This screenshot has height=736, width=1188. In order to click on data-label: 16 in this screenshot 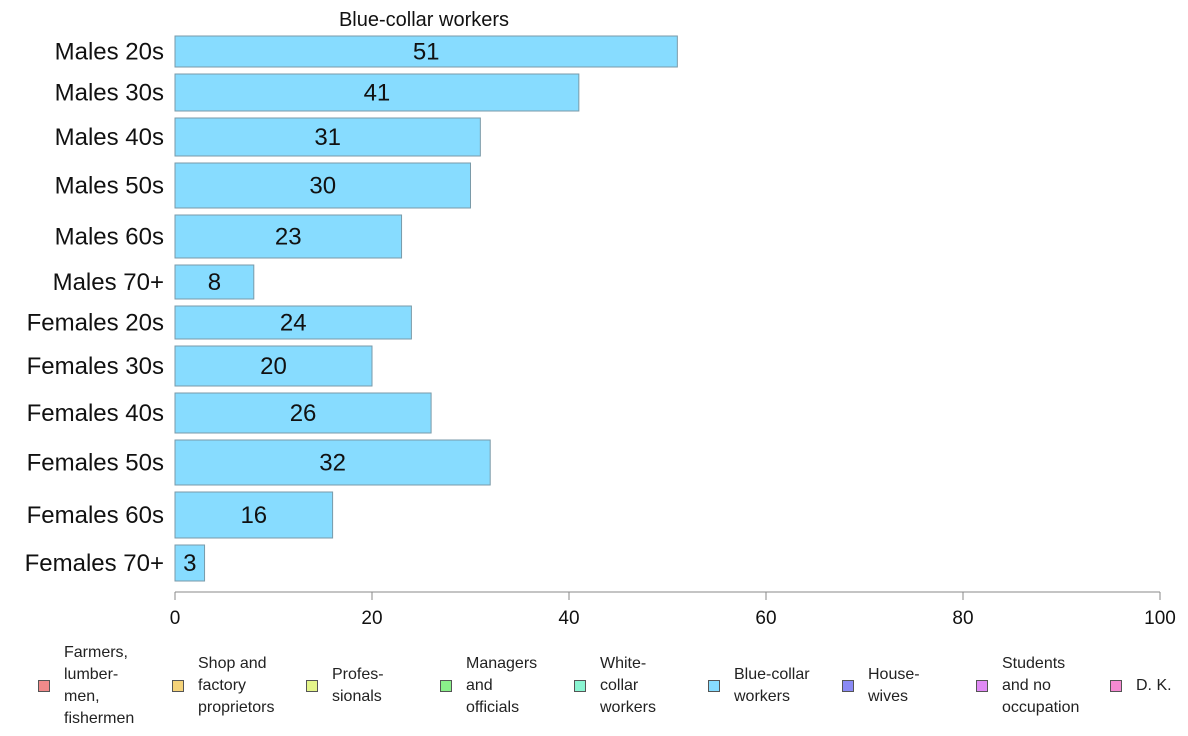, I will do `click(253, 515)`.